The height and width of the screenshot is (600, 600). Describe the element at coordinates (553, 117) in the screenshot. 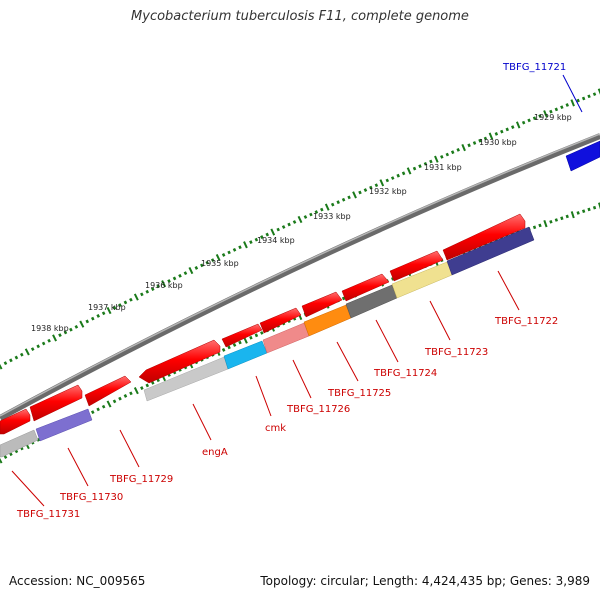

I see `kbp-label: 1929 kbp` at that location.